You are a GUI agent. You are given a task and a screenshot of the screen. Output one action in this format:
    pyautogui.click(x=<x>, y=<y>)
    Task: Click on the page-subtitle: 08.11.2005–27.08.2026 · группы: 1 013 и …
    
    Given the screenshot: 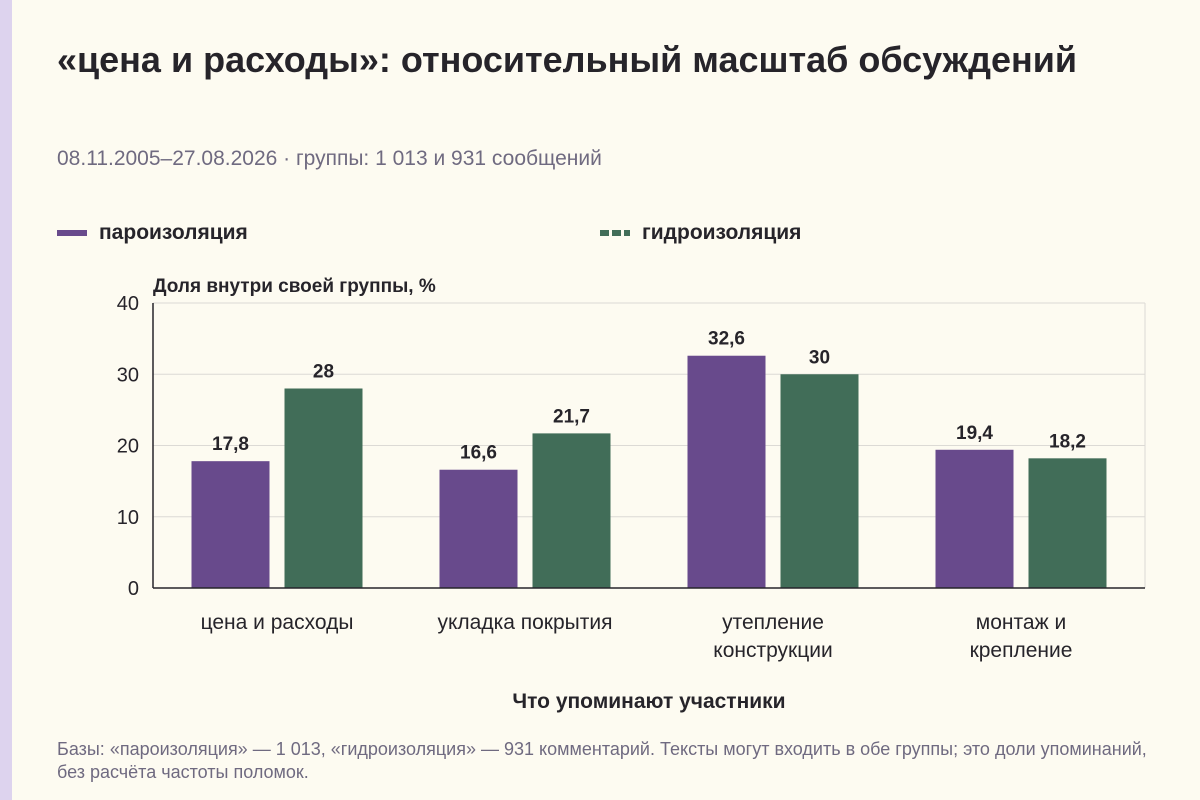 What is the action you would take?
    pyautogui.click(x=329, y=158)
    